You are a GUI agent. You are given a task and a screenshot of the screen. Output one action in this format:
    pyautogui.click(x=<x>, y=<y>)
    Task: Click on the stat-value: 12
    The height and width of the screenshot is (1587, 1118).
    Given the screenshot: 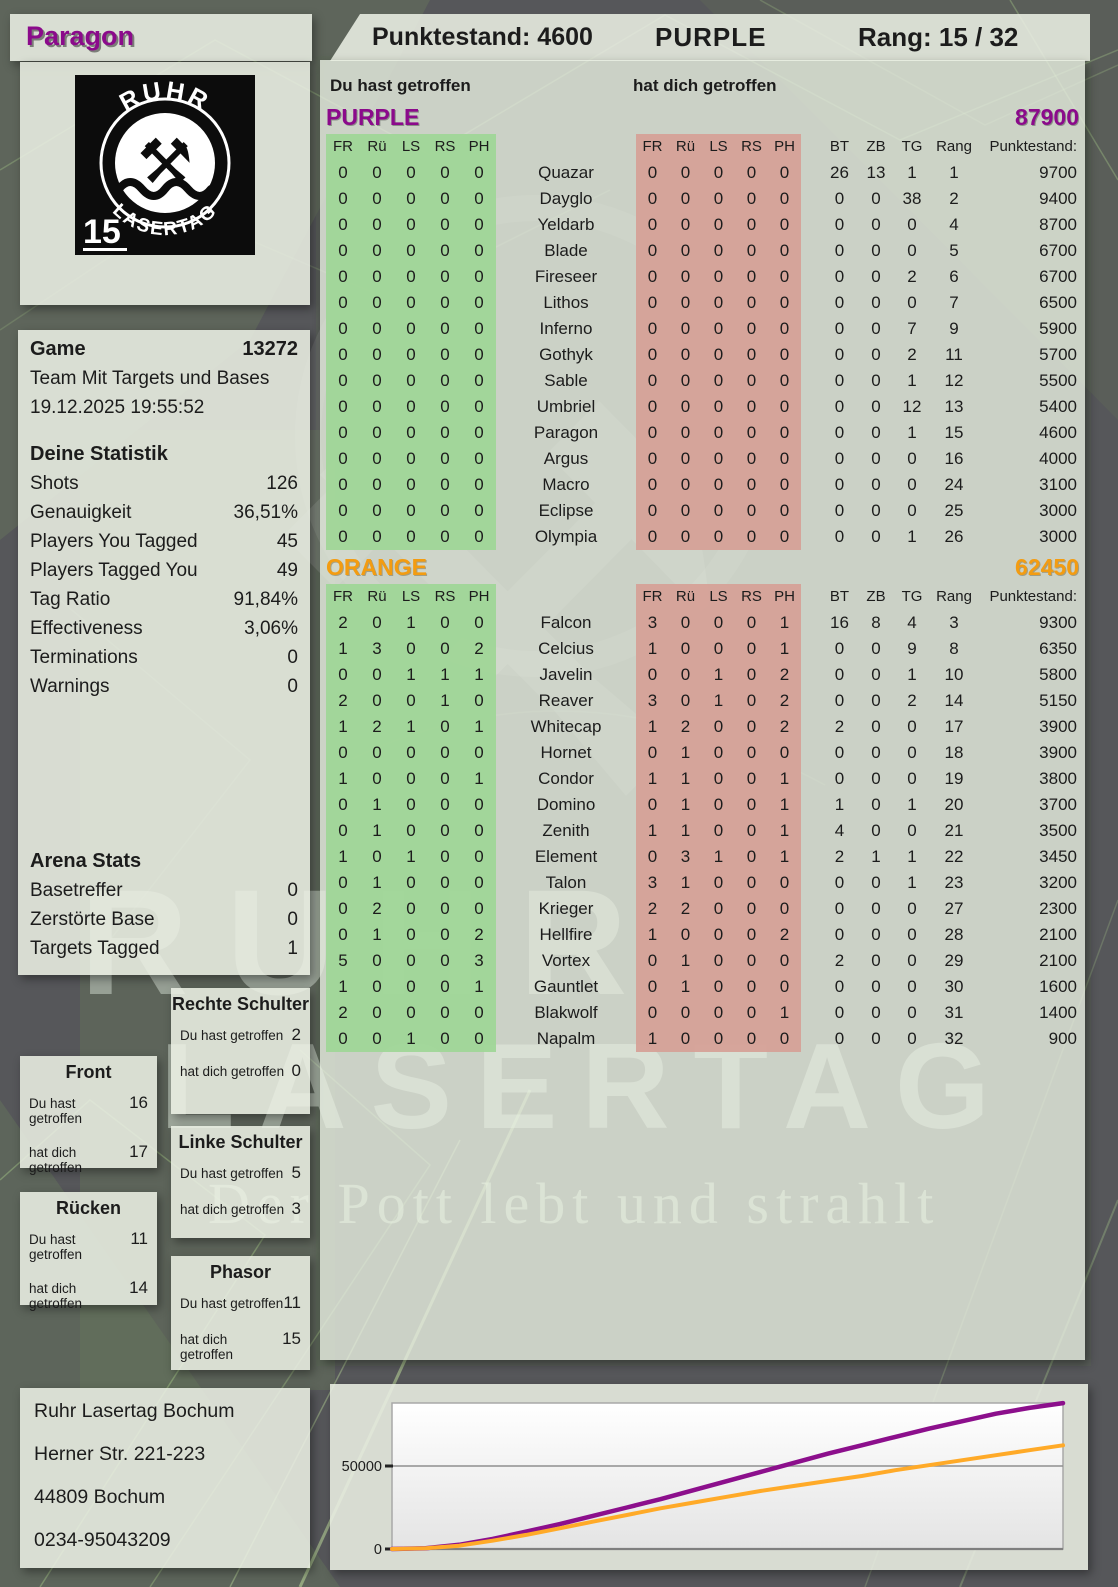 What is the action you would take?
    pyautogui.click(x=912, y=406)
    